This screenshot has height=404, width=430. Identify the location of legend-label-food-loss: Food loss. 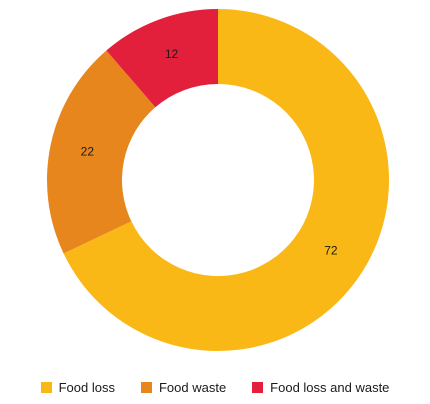
(86, 387).